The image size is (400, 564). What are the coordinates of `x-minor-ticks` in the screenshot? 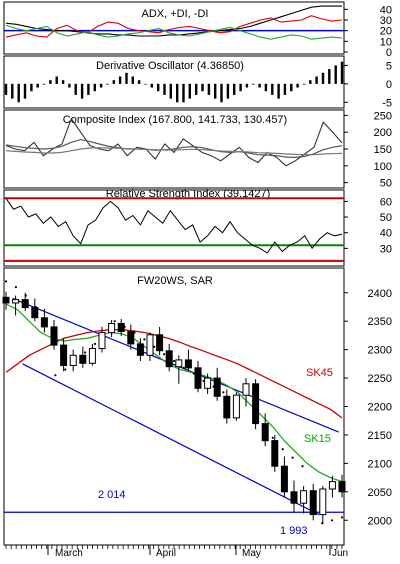 It's located at (174, 550).